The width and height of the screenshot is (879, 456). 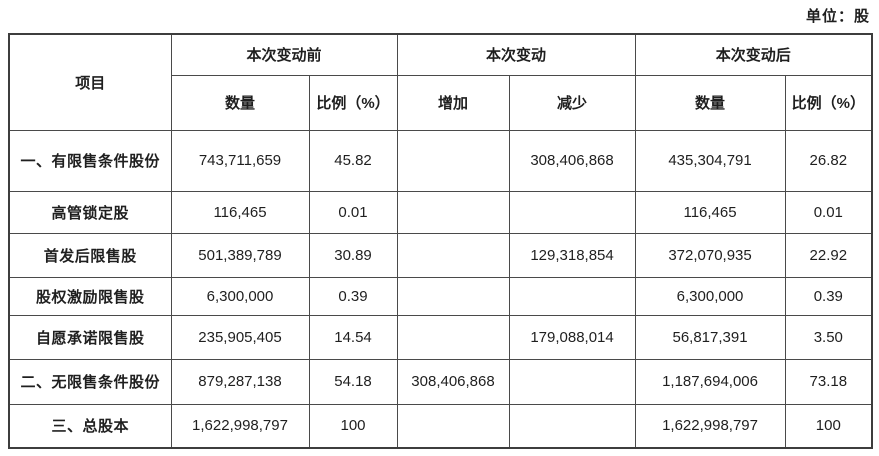 I want to click on cell-decrease: 129,318,854, so click(x=572, y=255).